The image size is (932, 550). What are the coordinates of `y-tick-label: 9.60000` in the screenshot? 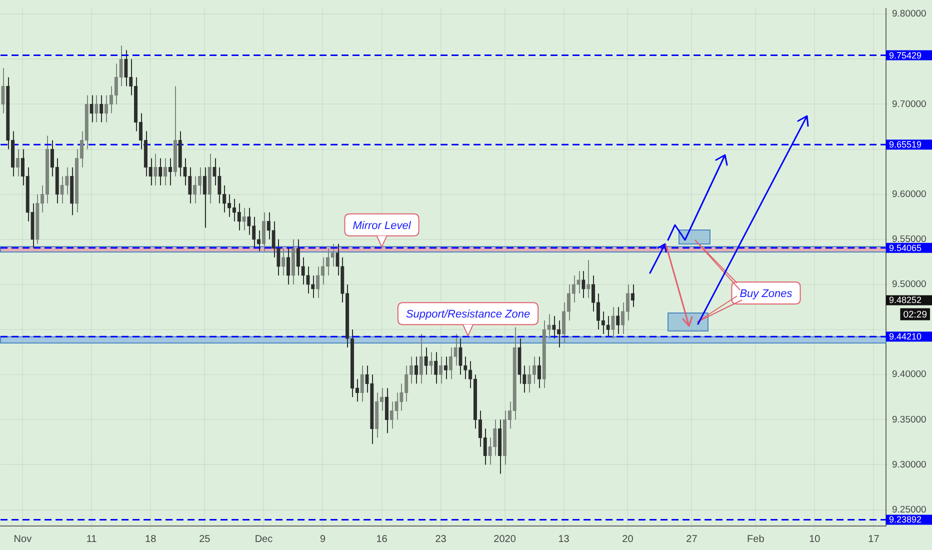 It's located at (909, 194).